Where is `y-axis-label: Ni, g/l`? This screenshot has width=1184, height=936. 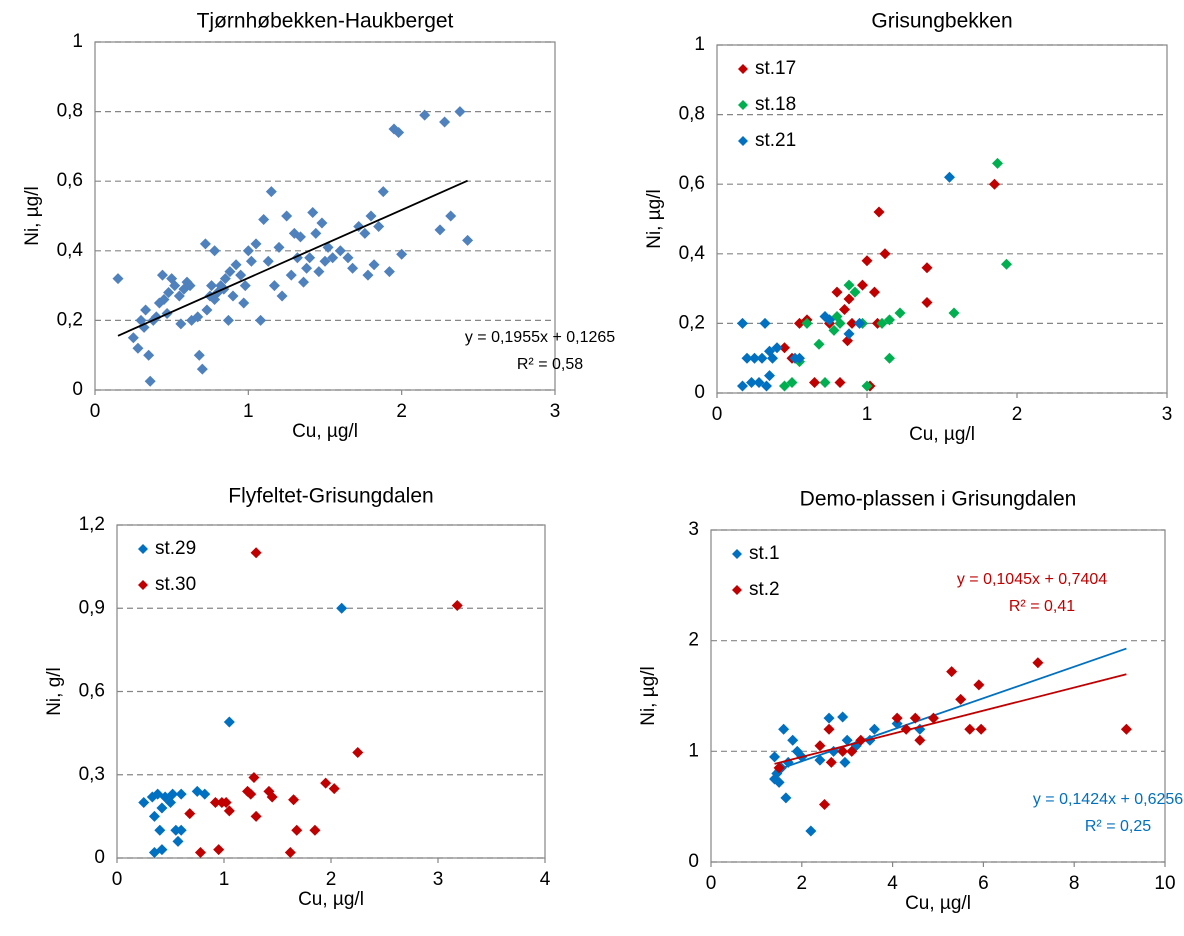
y-axis-label: Ni, g/l is located at coordinates (54, 691).